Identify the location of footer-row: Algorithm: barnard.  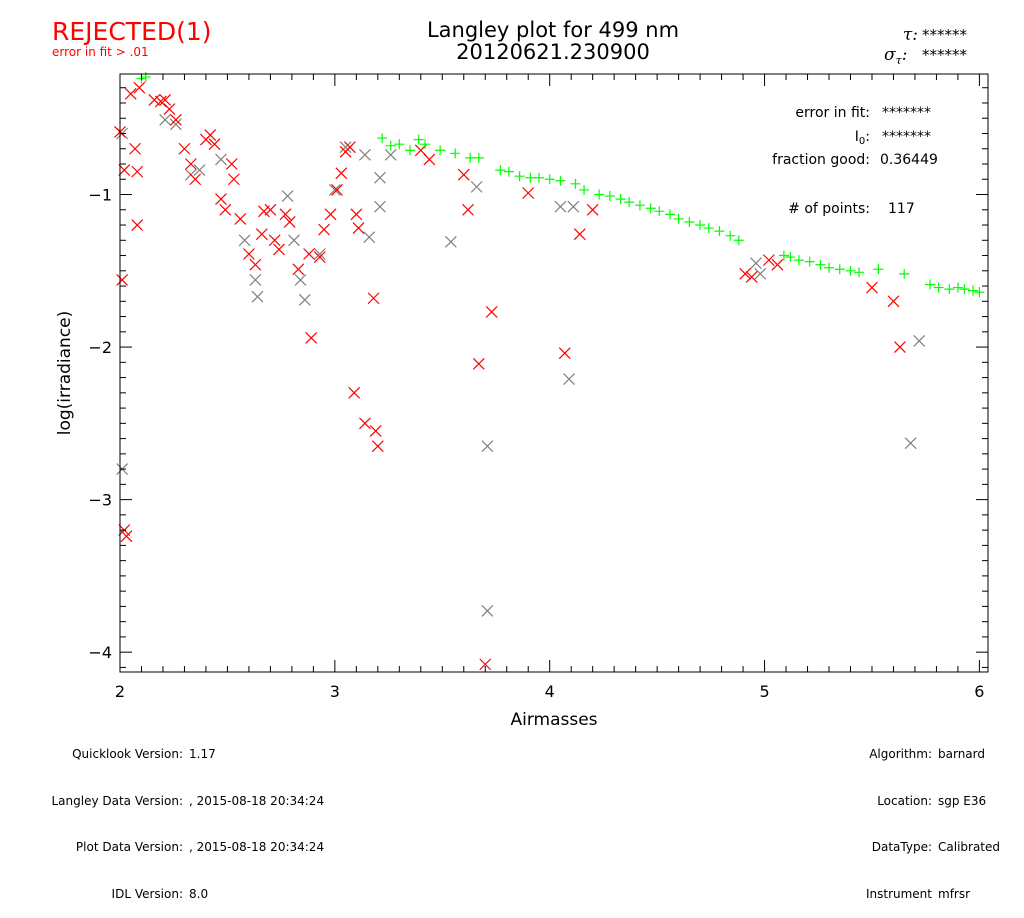
(900, 755).